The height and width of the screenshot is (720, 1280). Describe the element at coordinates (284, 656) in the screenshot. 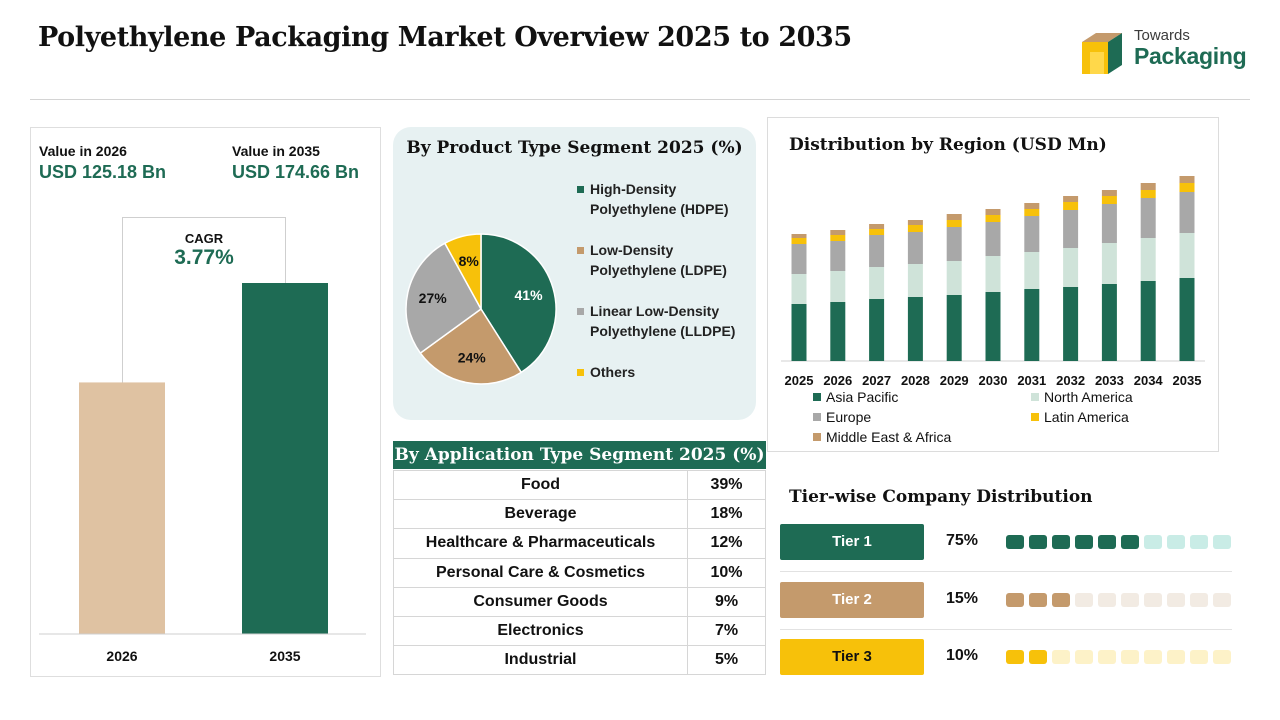

I see `value-axis-label: 2035` at that location.